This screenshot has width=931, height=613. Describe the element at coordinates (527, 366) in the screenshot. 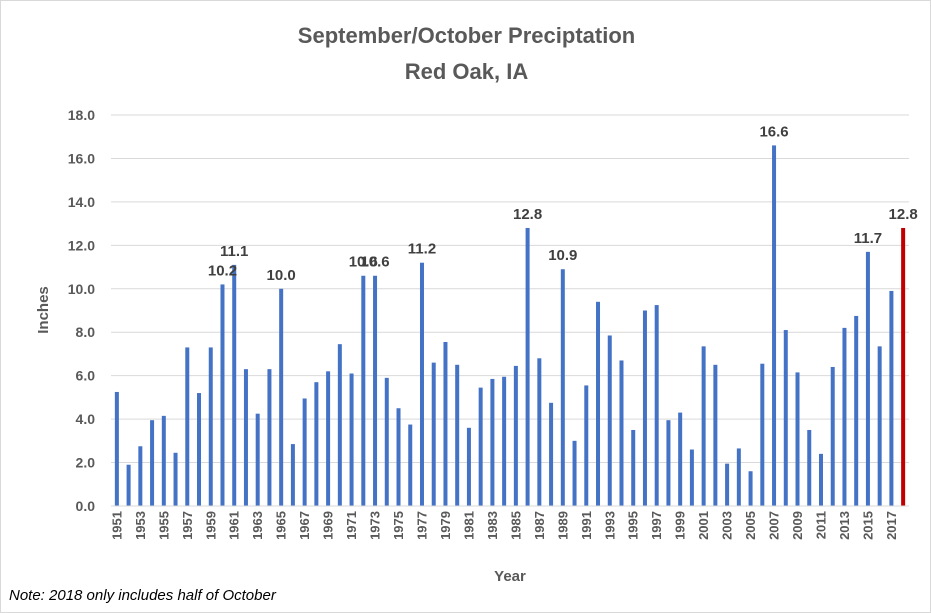

I see `bar-1986` at that location.